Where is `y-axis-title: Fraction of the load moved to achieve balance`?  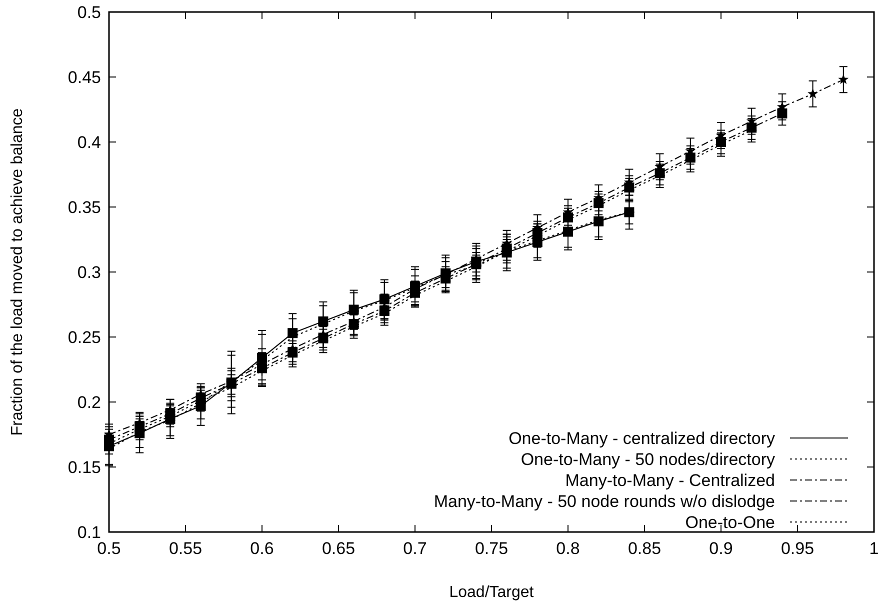
y-axis-title: Fraction of the load moved to achieve balance is located at coordinates (17, 272).